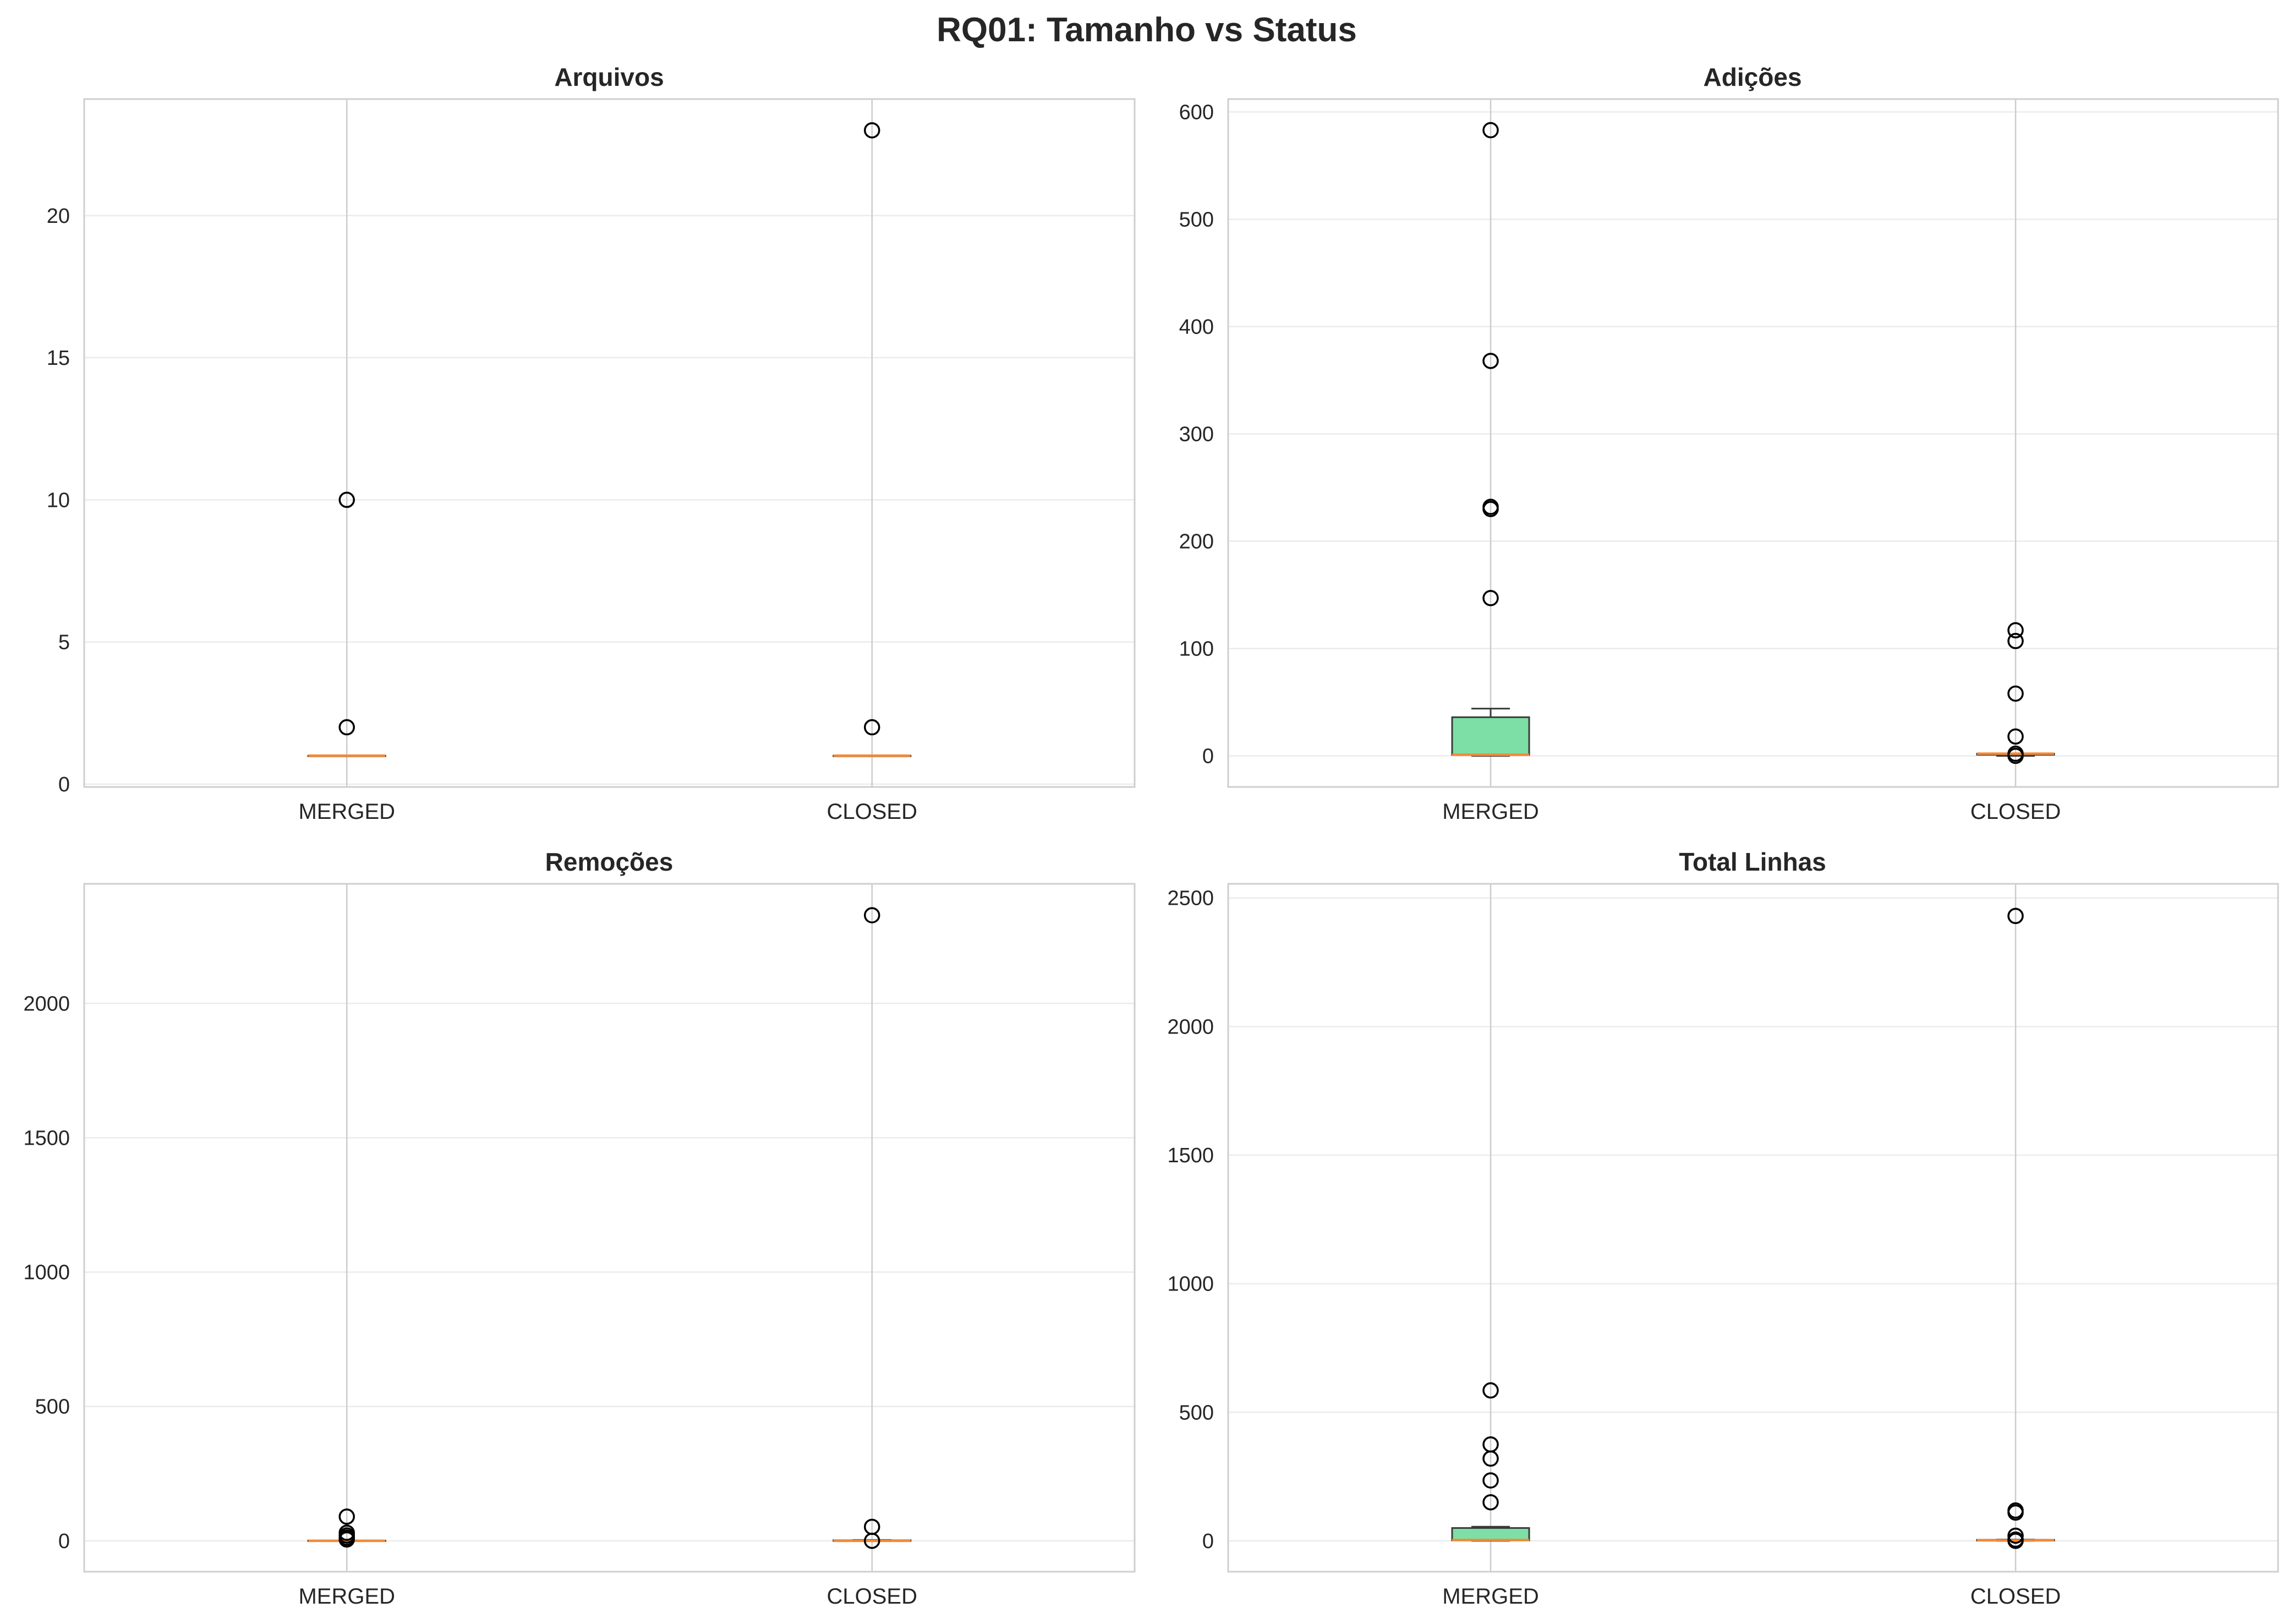 This screenshot has height=1624, width=2294. What do you see at coordinates (609, 861) in the screenshot?
I see `subplot-title: Remoções` at bounding box center [609, 861].